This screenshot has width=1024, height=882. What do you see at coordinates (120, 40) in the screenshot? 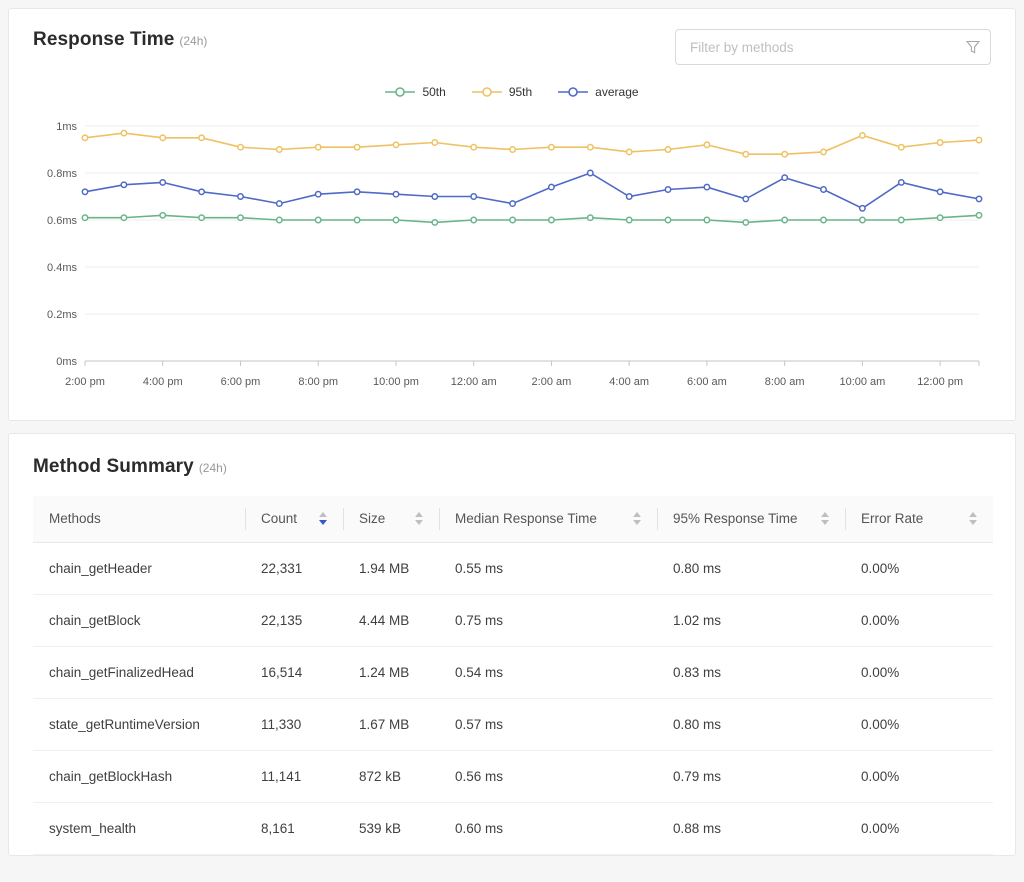
I see `response-time-title: Response Time (24h)` at bounding box center [120, 40].